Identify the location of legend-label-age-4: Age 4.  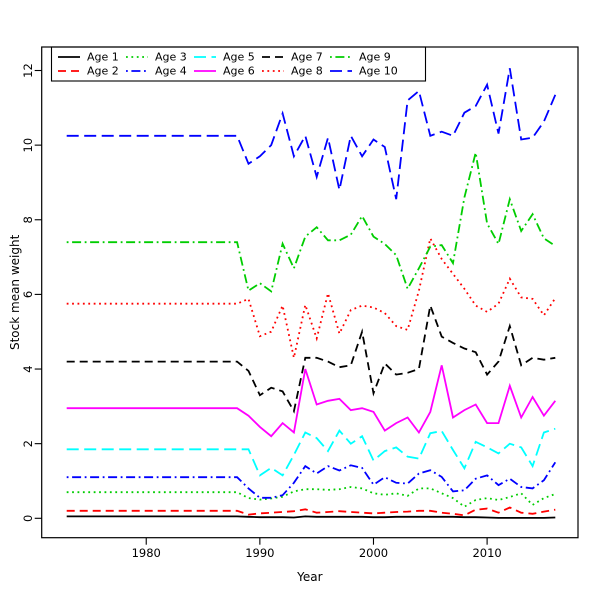
(171, 71).